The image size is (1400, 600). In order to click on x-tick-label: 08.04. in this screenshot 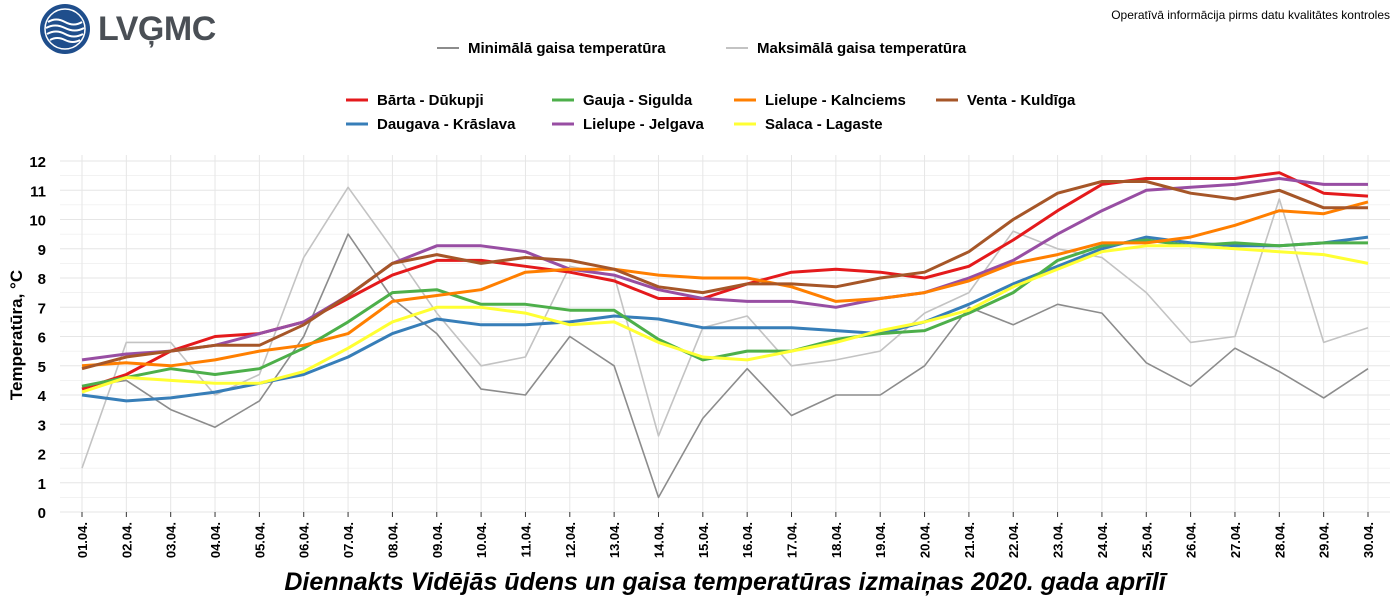, I will do `click(392, 540)`.